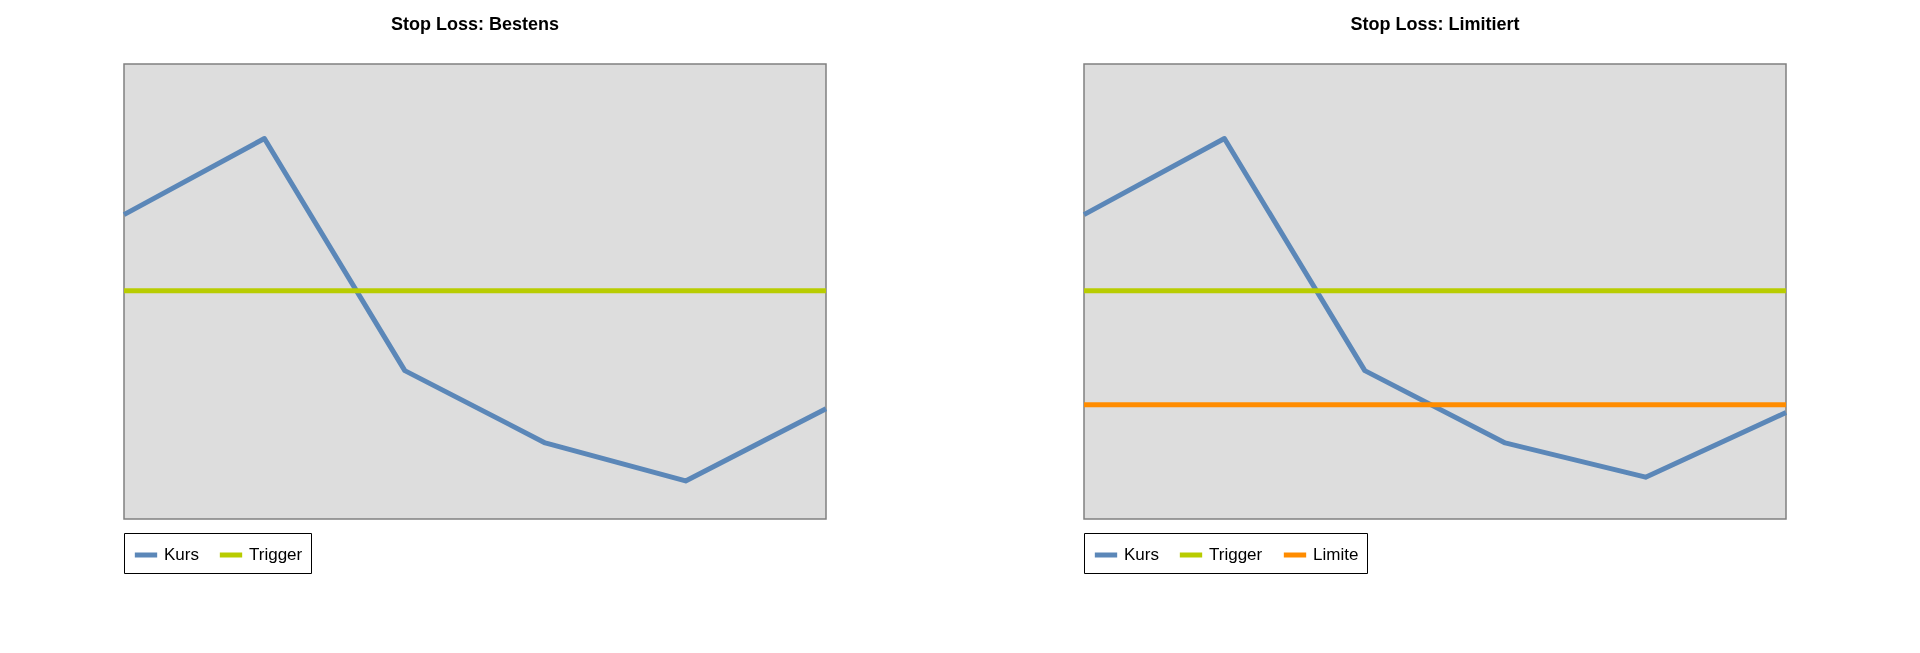  What do you see at coordinates (1435, 24) in the screenshot?
I see `chart-title: Stop Loss: Limitiert` at bounding box center [1435, 24].